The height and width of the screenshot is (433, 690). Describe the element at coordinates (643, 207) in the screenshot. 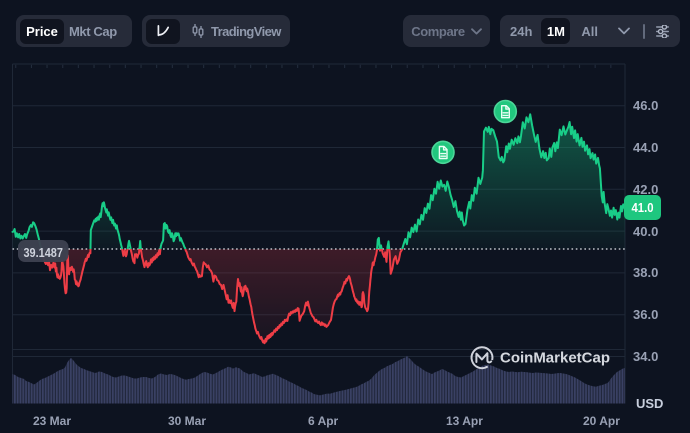

I see `svg-text: 41.0` at that location.